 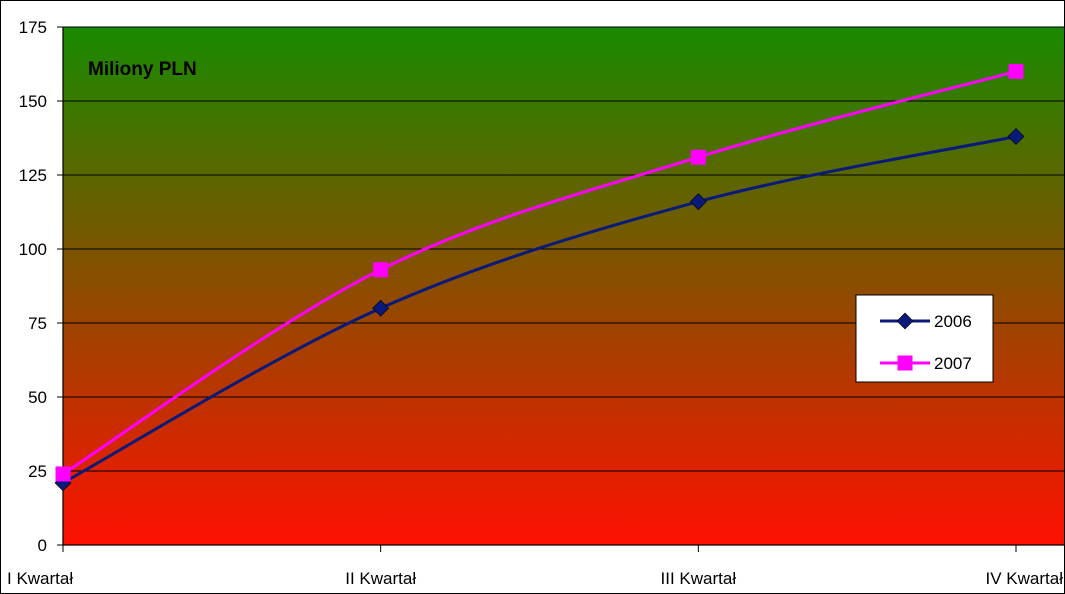 I want to click on legend-label-2006: 2006, so click(x=953, y=321).